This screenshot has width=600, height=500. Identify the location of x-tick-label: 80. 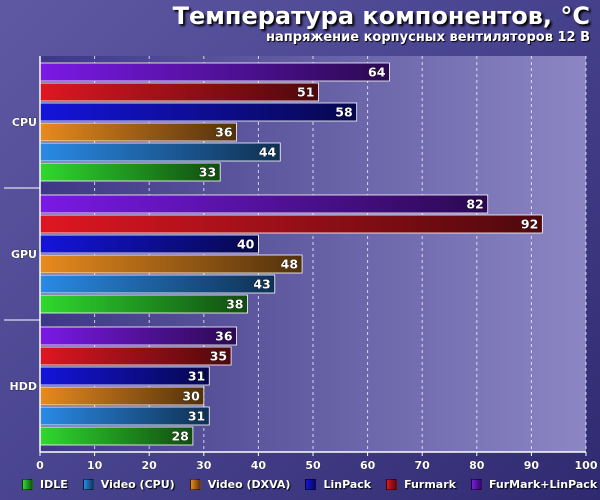
(477, 465).